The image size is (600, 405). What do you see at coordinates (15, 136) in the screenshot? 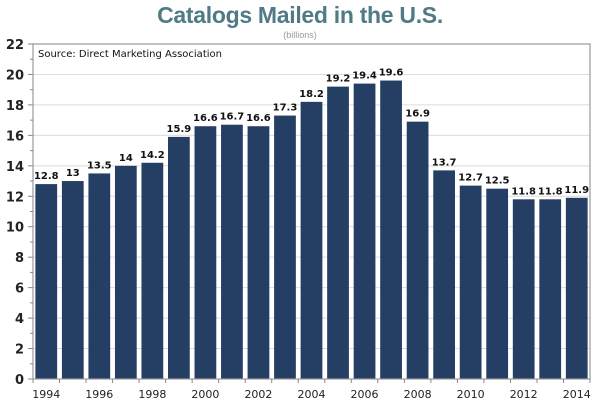
I see `y-tick-label: 16` at bounding box center [15, 136].